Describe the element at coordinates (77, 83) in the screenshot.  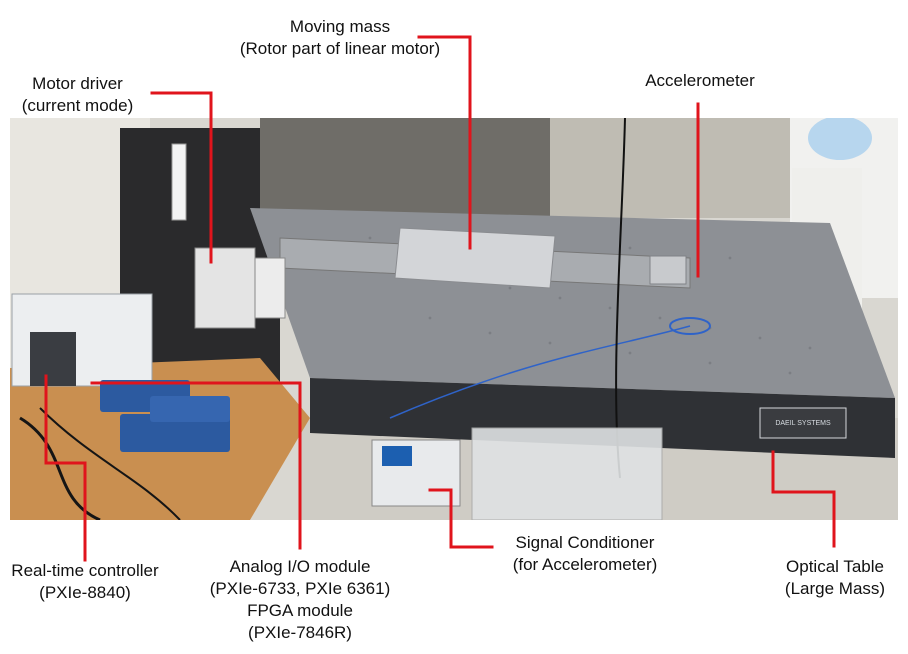
I see `label-motor-driver-title: Motor driver` at that location.